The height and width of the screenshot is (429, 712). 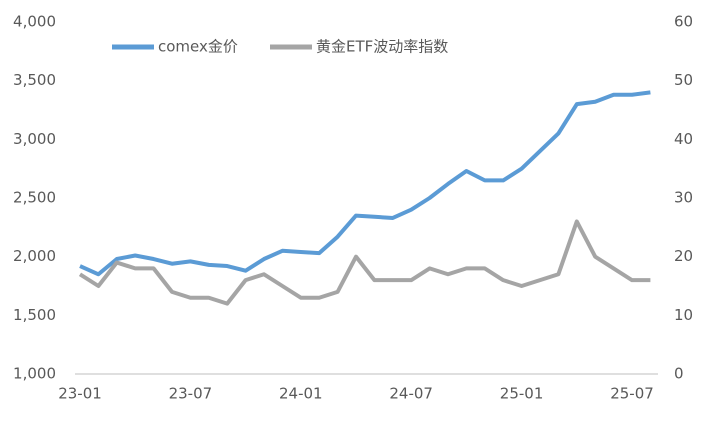 What do you see at coordinates (34, 80) in the screenshot?
I see `y-tick-label: 3,500` at bounding box center [34, 80].